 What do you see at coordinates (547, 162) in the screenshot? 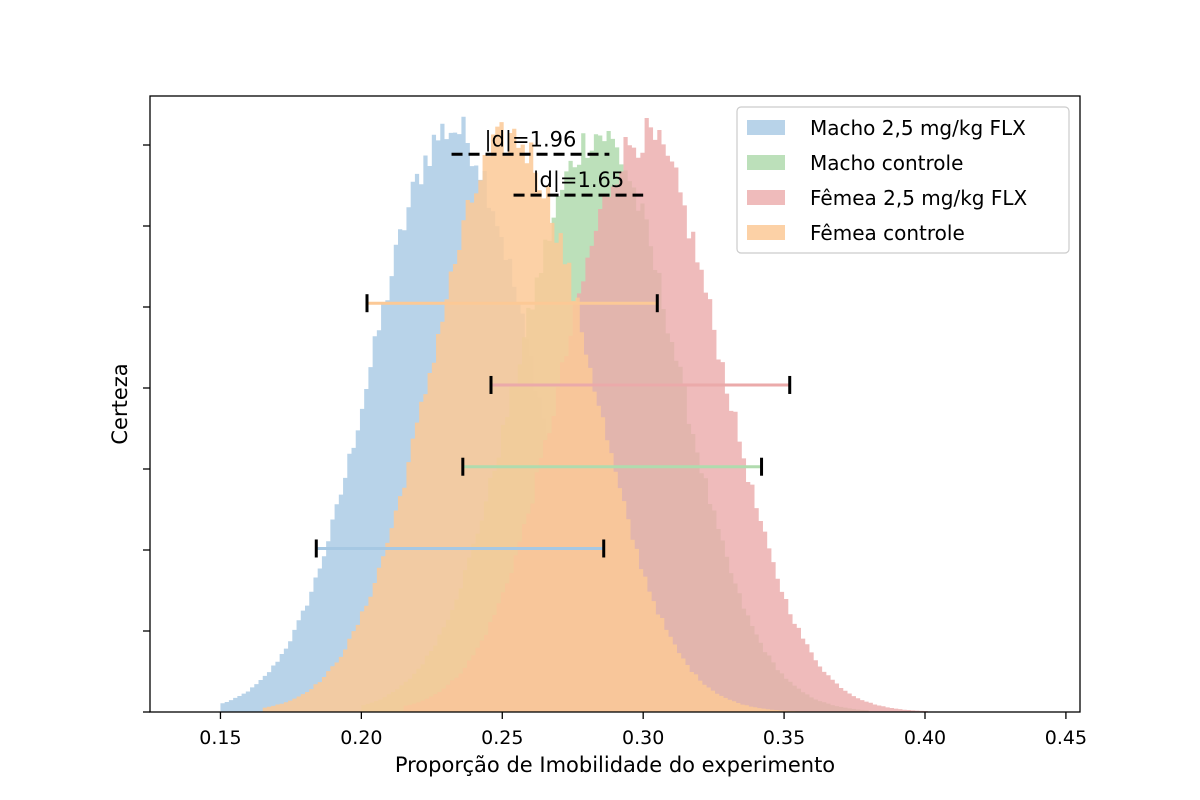
I see `effect-size-annotations: |d|=1.96 |d|=1.65` at bounding box center [547, 162].